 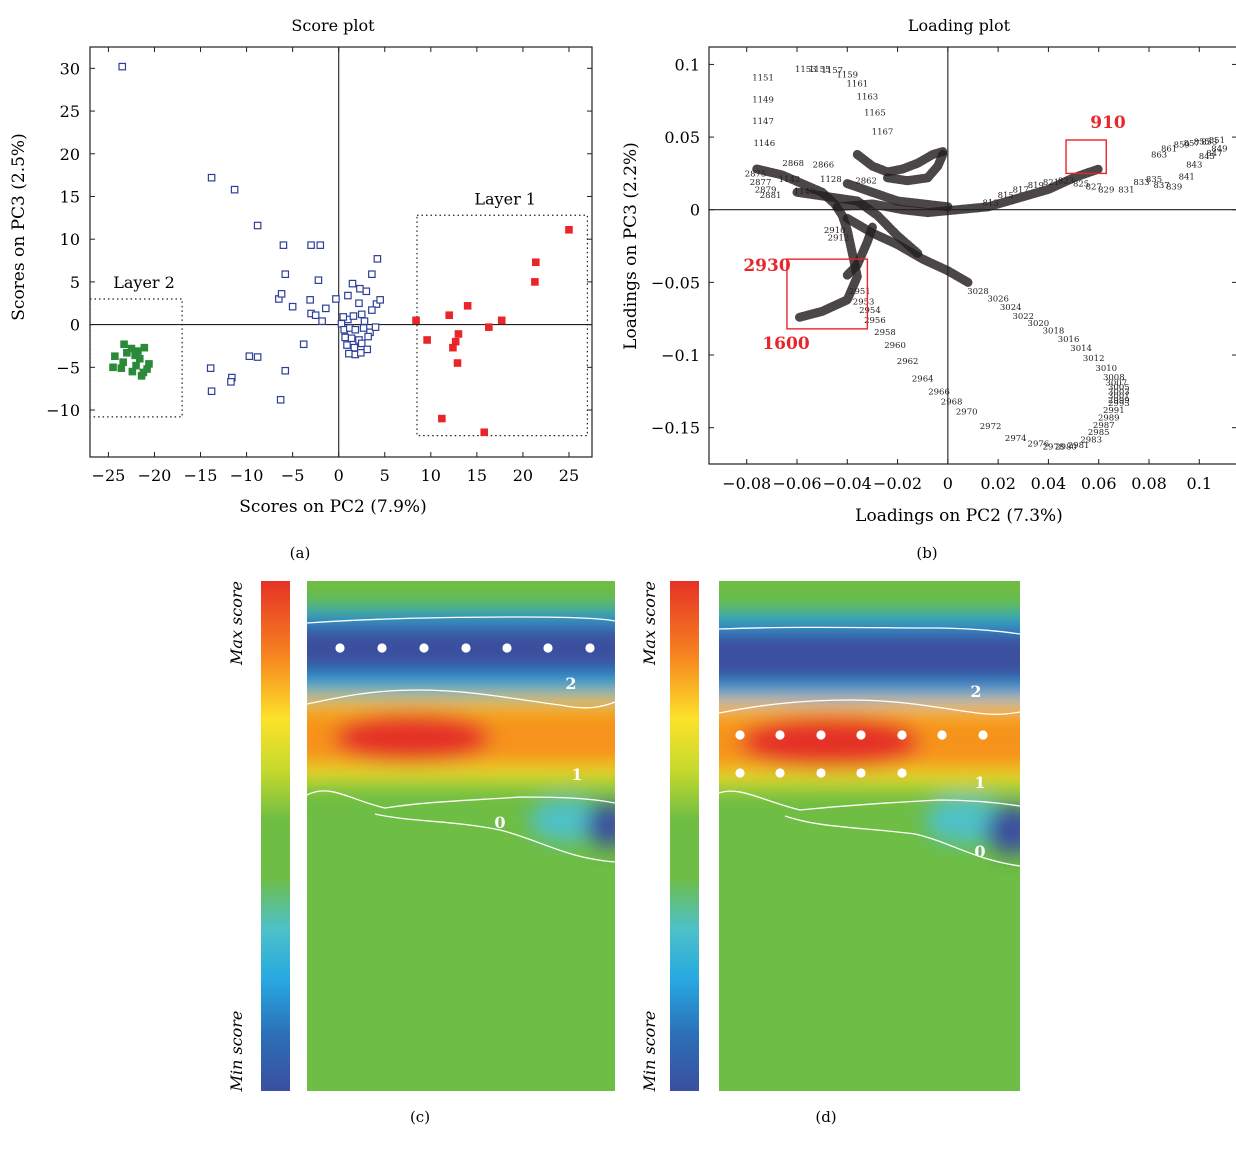 What do you see at coordinates (847, 483) in the screenshot?
I see `loading-plot-xtick-label: −0.04` at bounding box center [847, 483].